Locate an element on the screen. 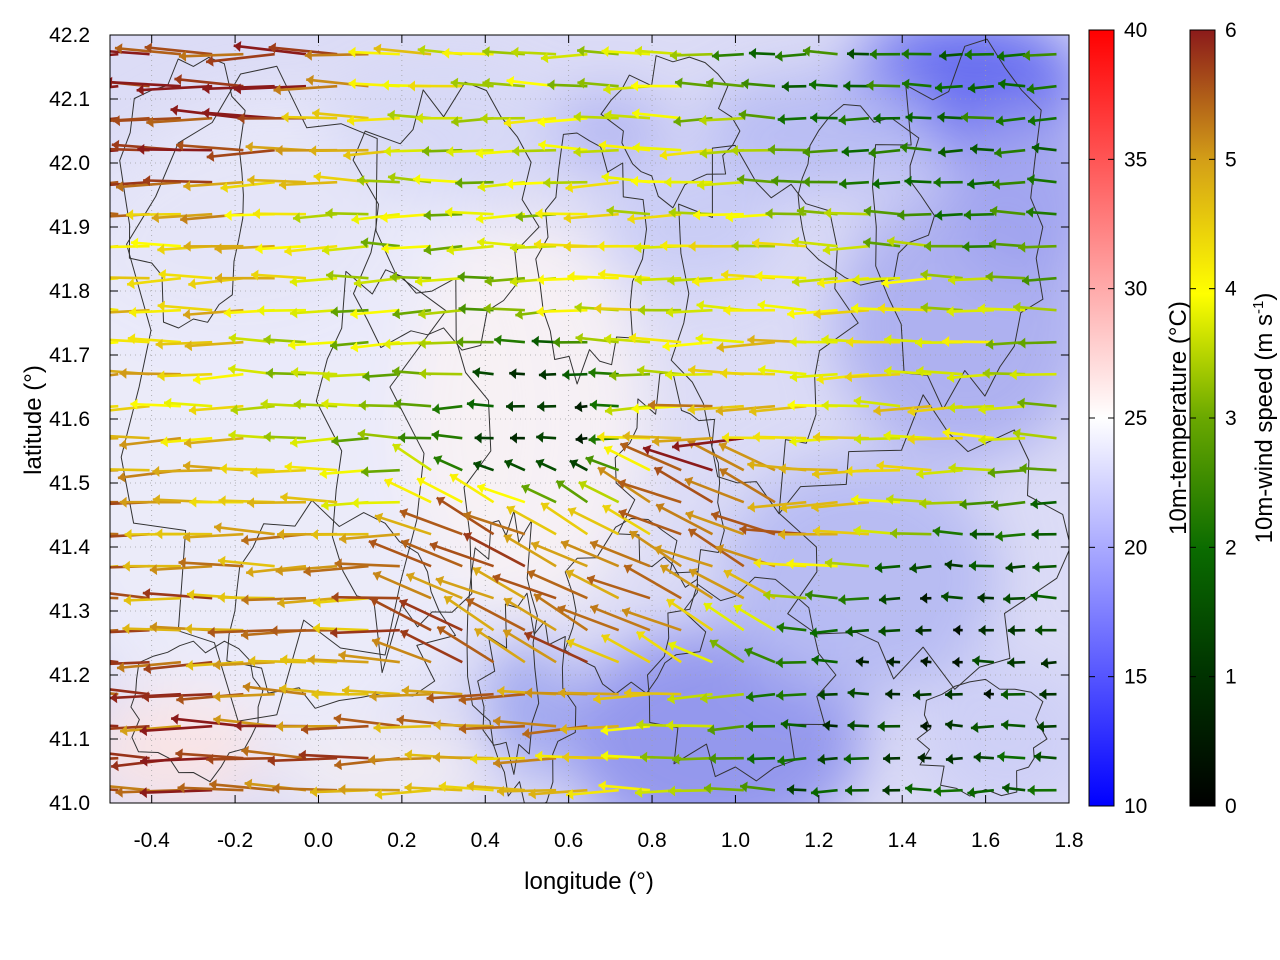 The image size is (1280, 960). temperature-colorbar-tick-label: 25 is located at coordinates (1135, 418).